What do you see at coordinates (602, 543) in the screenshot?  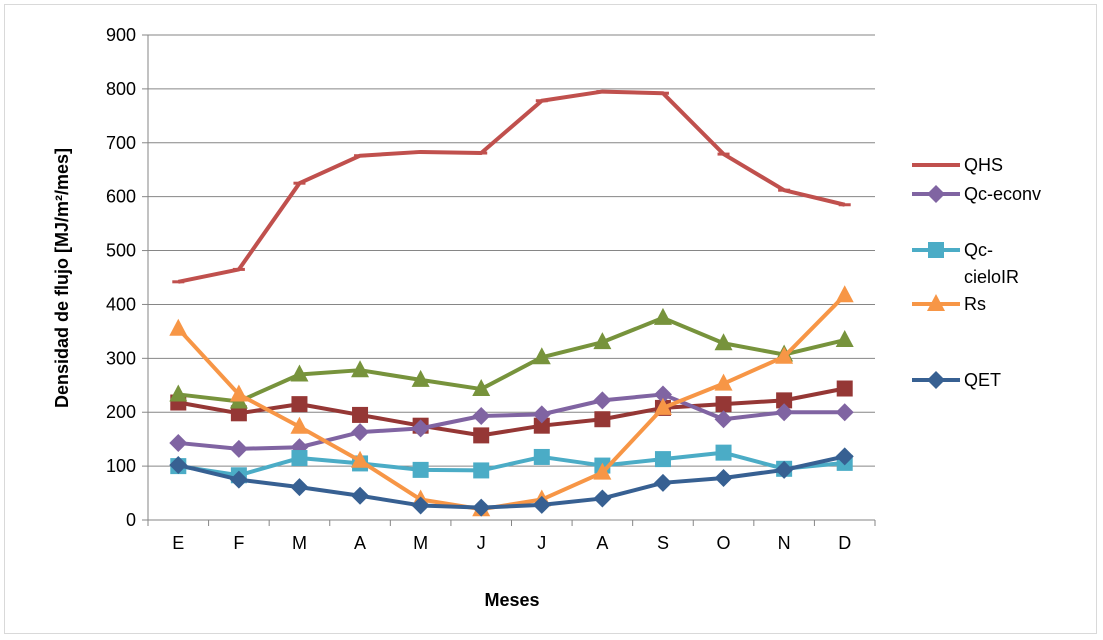 I see `x-tick-label: A` at bounding box center [602, 543].